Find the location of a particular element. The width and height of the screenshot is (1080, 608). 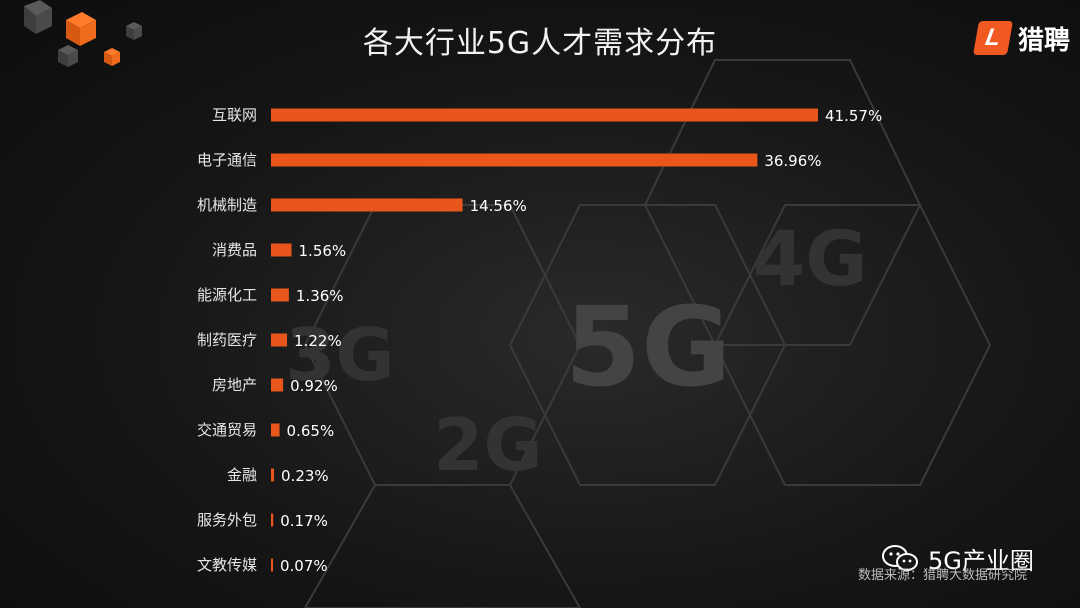

hexagon-outline-top is located at coordinates (782, 202).